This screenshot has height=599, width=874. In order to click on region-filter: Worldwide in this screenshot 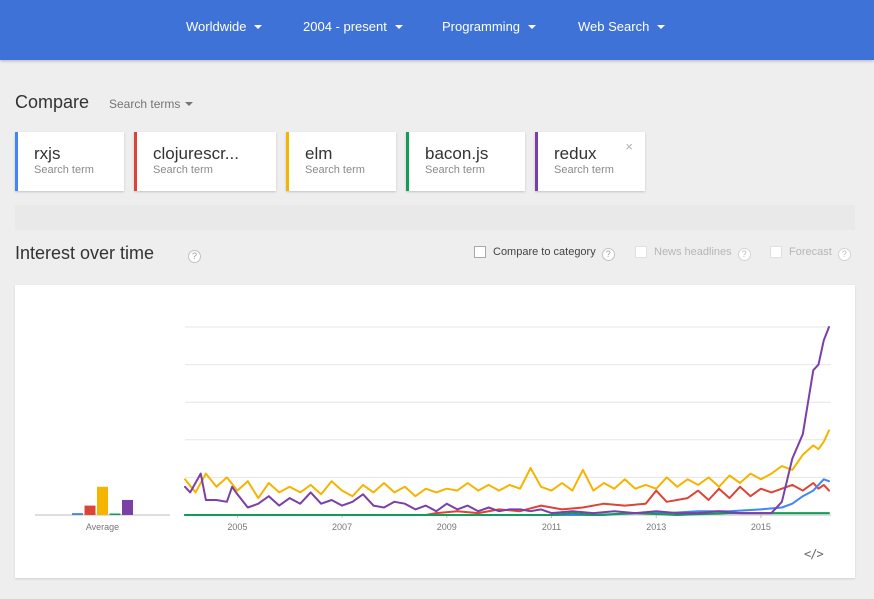, I will do `click(224, 28)`.